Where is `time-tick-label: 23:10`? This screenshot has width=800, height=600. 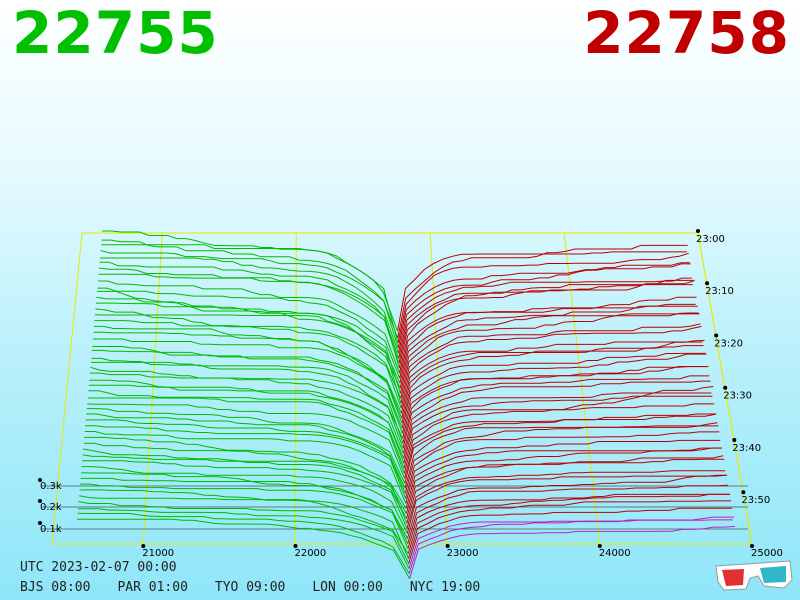
time-tick-label: 23:10 is located at coordinates (719, 291).